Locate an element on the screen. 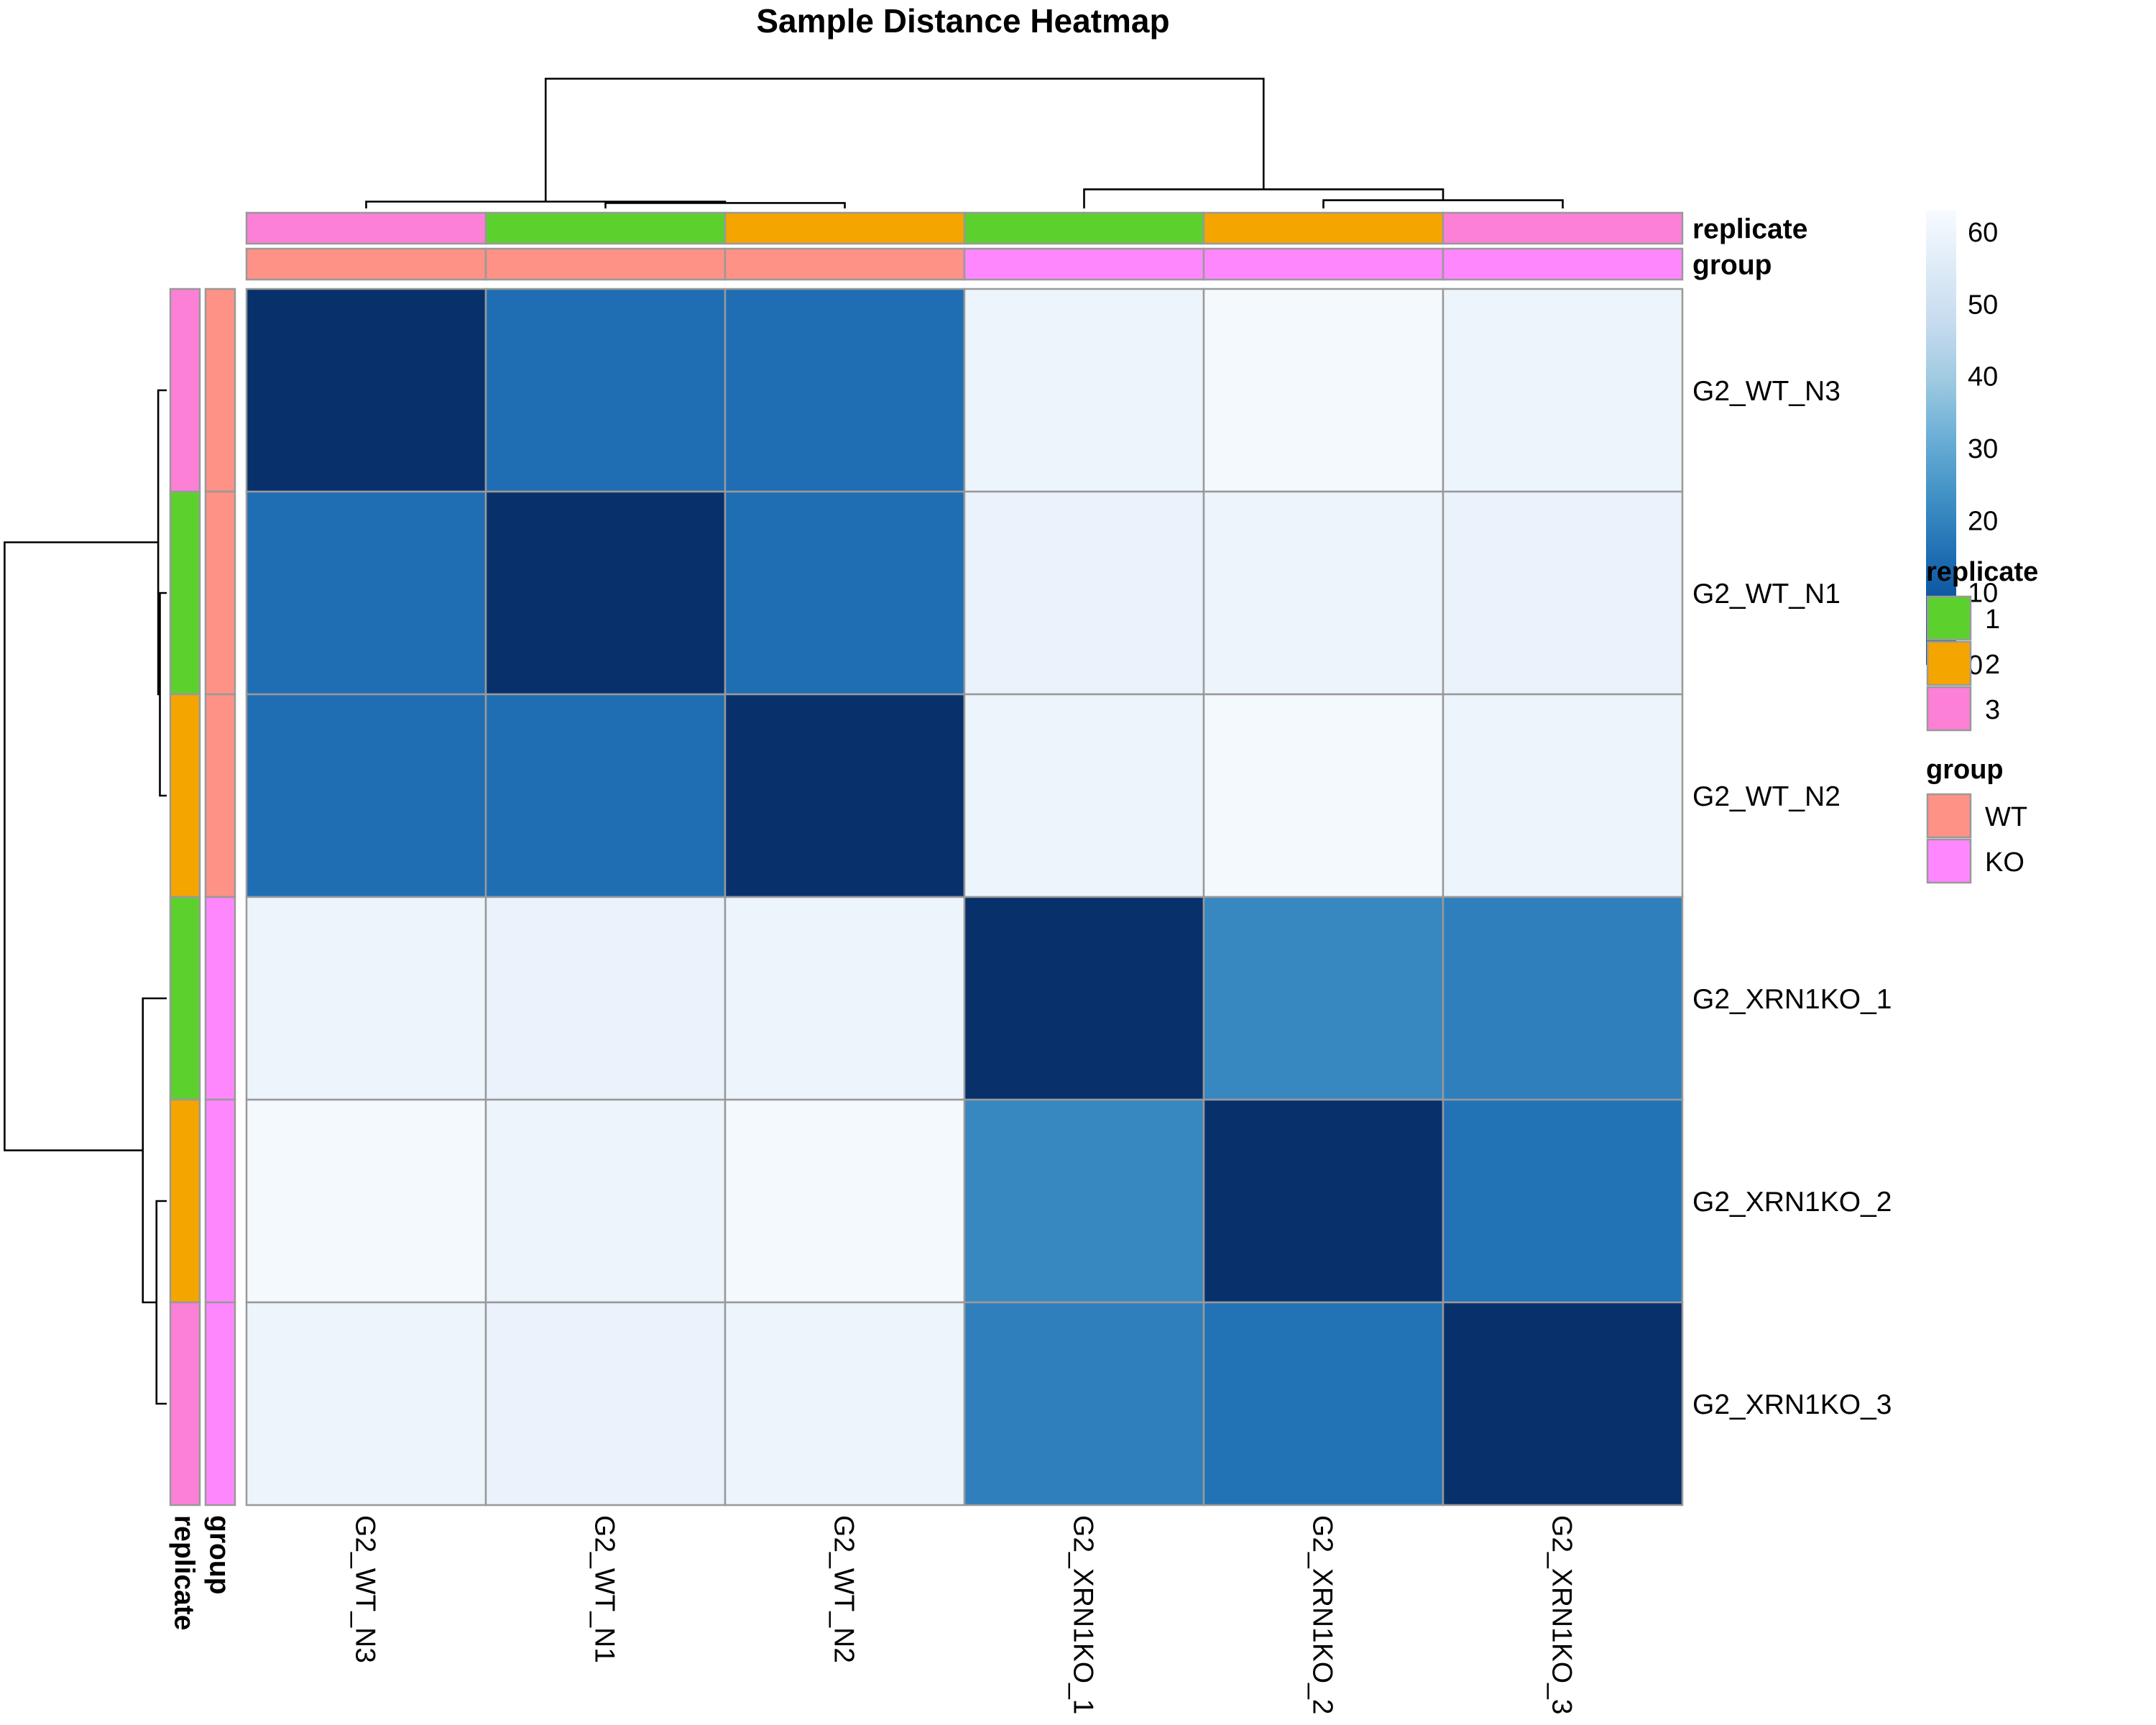 This screenshot has width=2156, height=1725. color-scale-tick-label: 20 is located at coordinates (1983, 521).